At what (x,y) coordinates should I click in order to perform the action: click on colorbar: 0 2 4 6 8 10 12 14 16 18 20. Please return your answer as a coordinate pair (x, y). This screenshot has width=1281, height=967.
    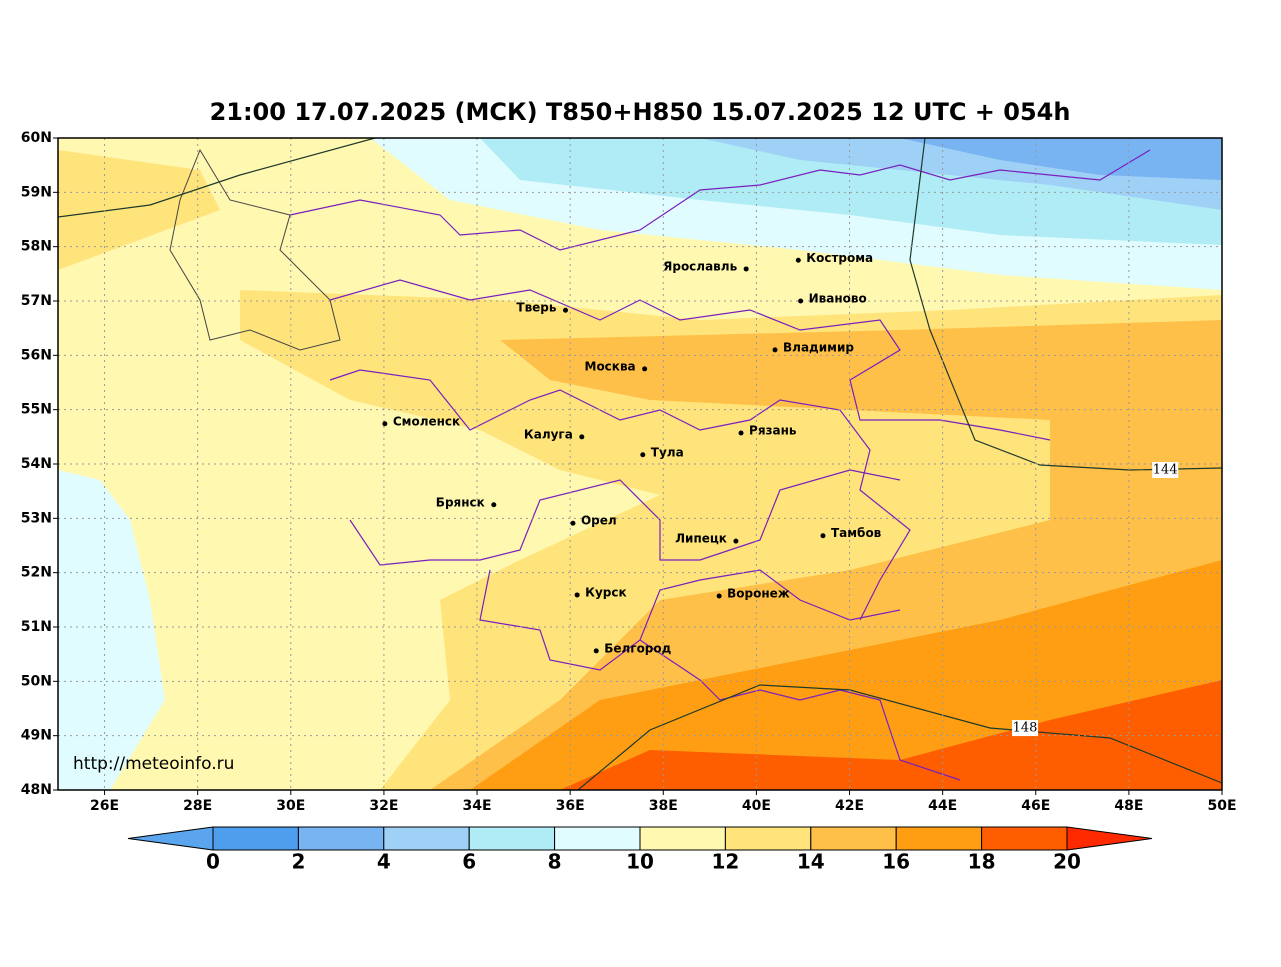
    Looking at the image, I should click on (640, 850).